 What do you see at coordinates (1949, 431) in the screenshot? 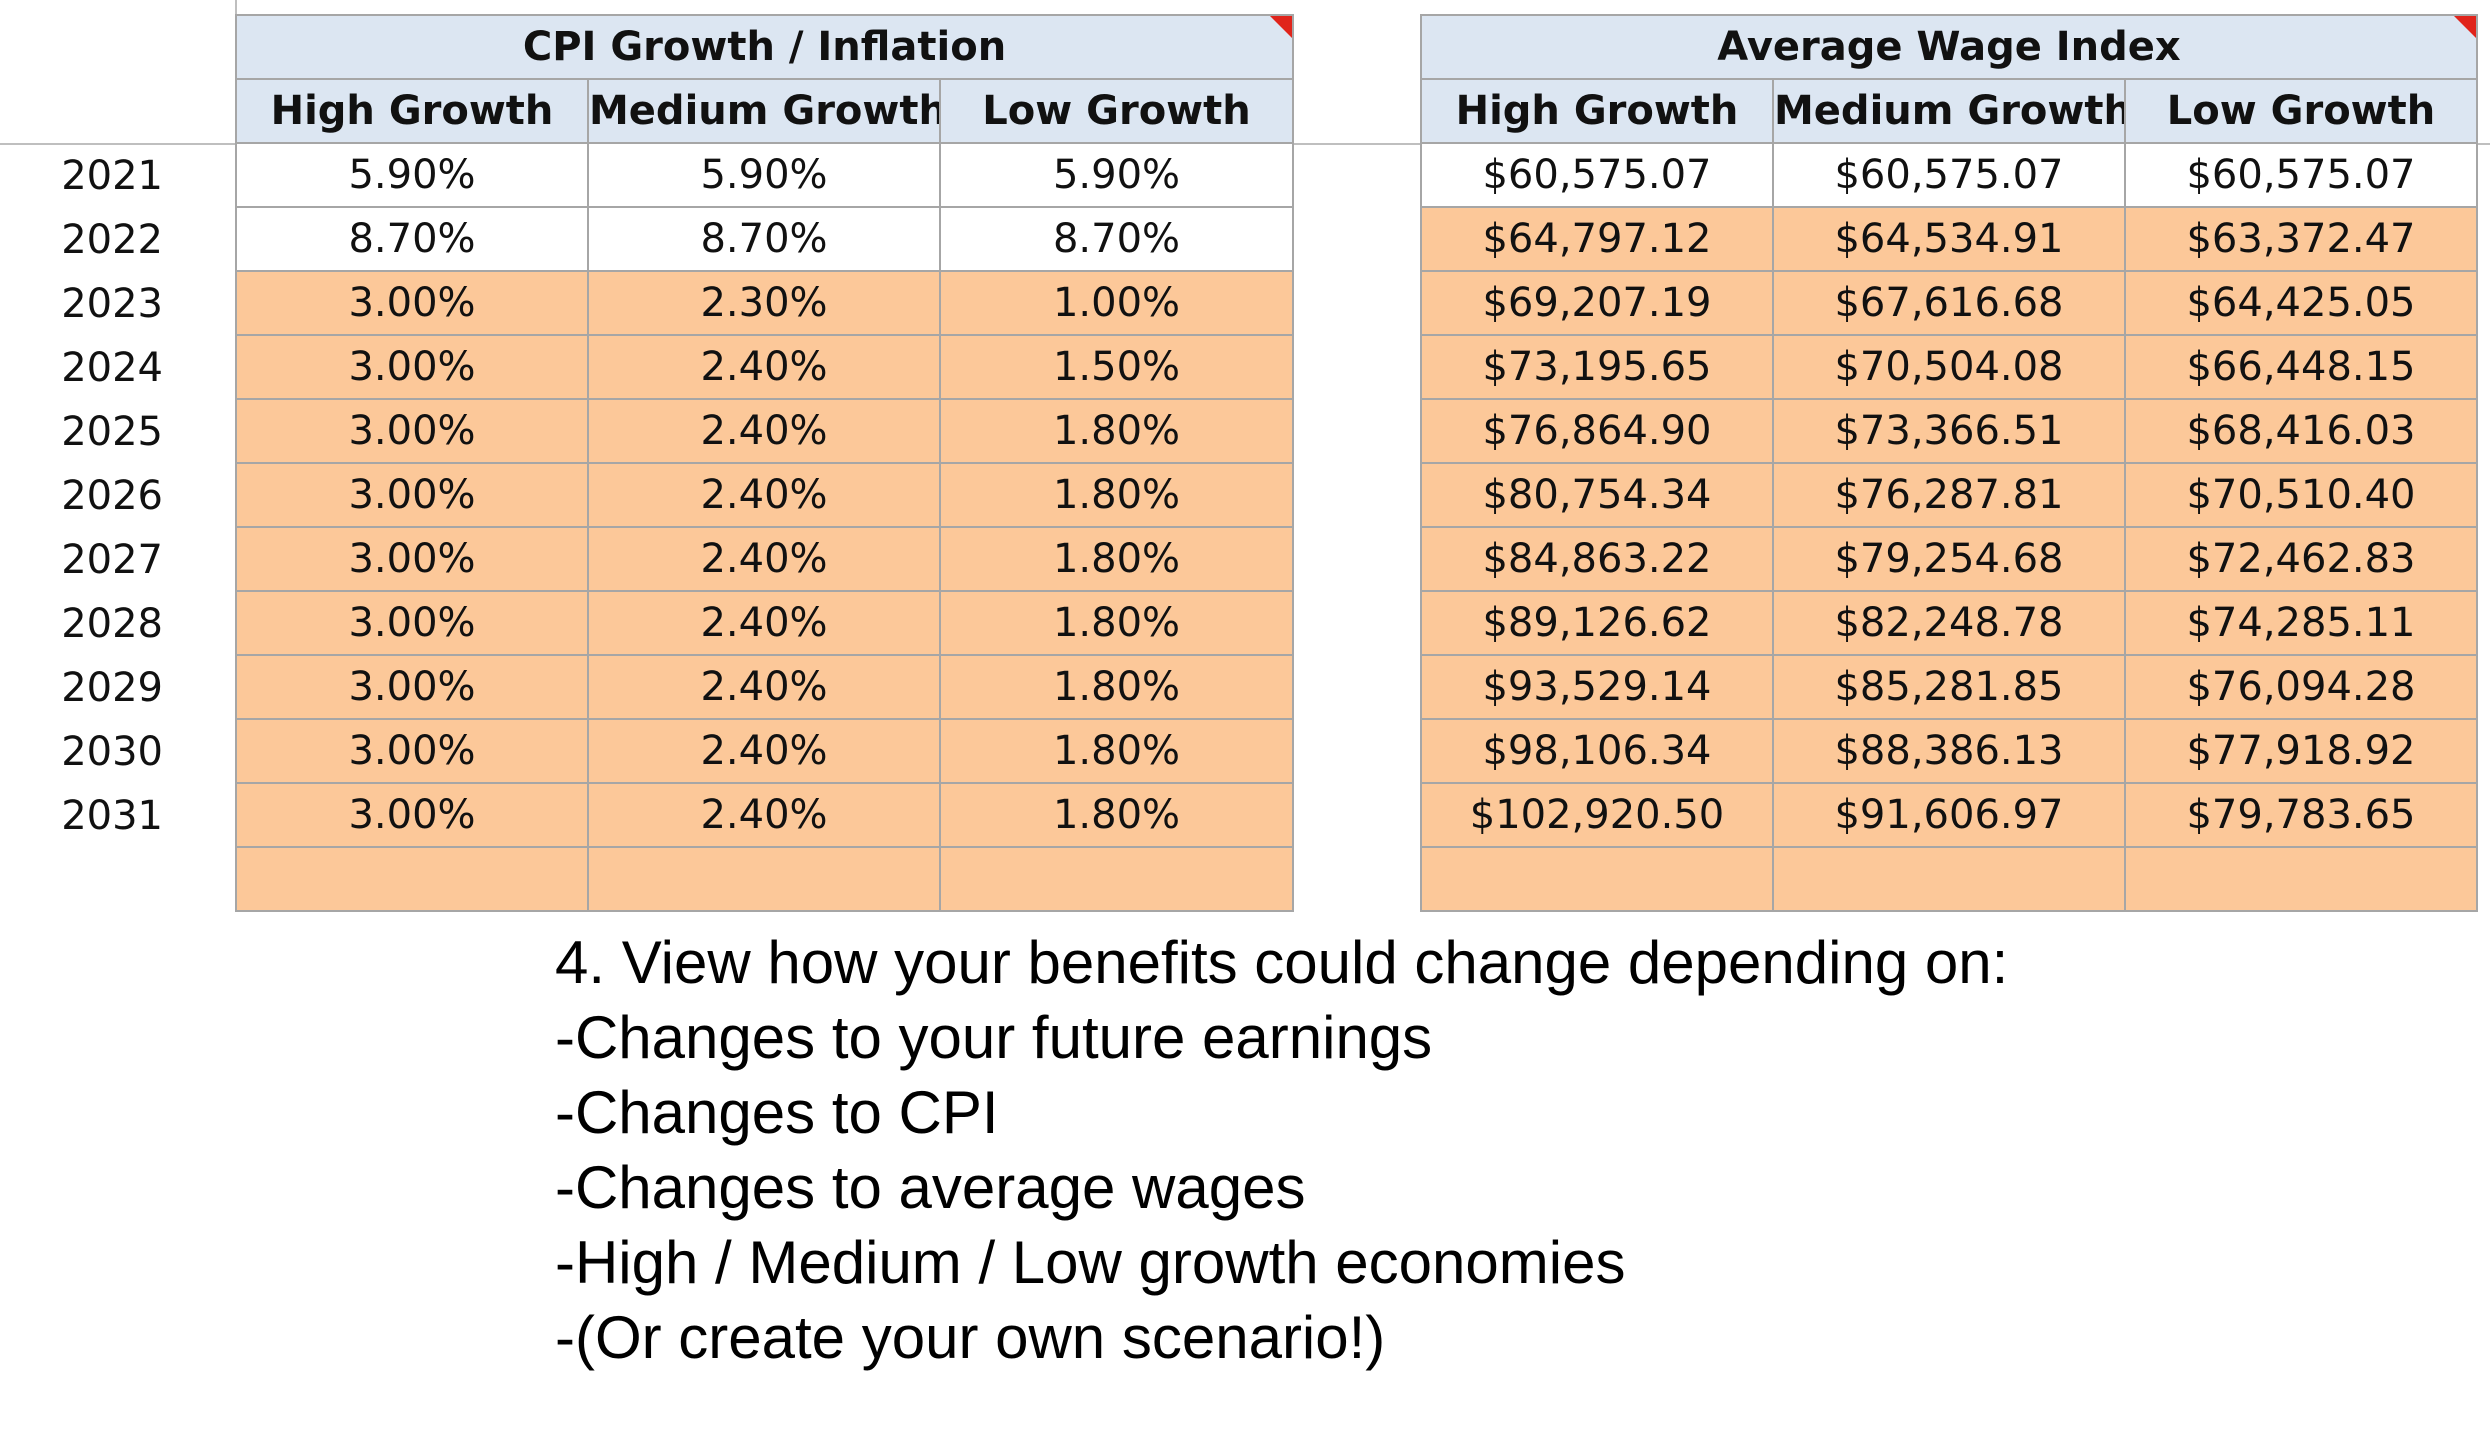
I see `awi-cell: $73,366.51` at bounding box center [1949, 431].